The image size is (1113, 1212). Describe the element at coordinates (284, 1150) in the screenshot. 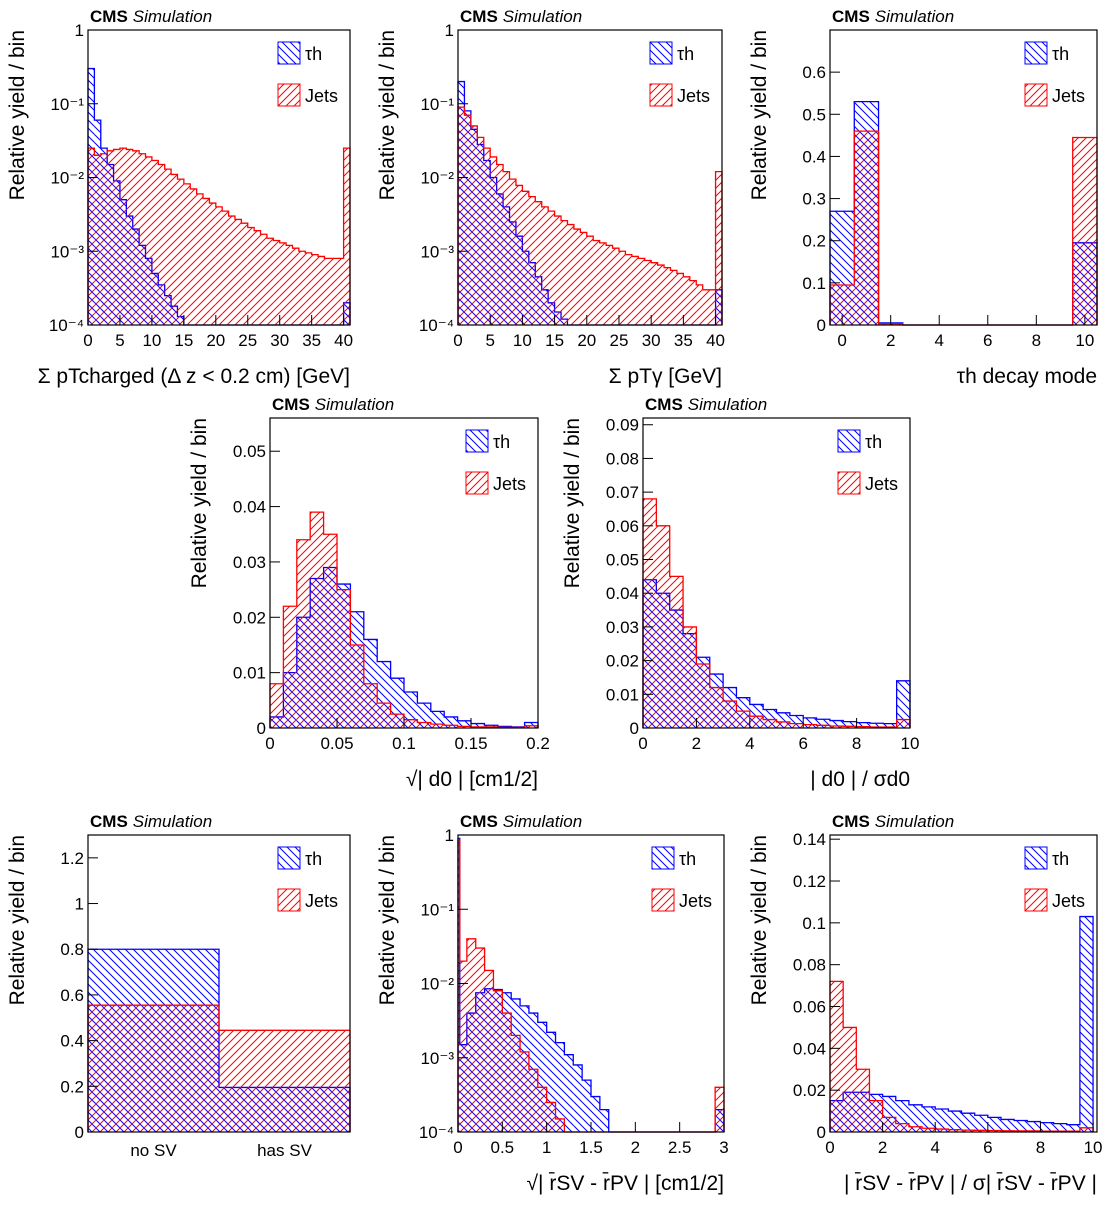

I see `x-tick-label: has SV` at that location.